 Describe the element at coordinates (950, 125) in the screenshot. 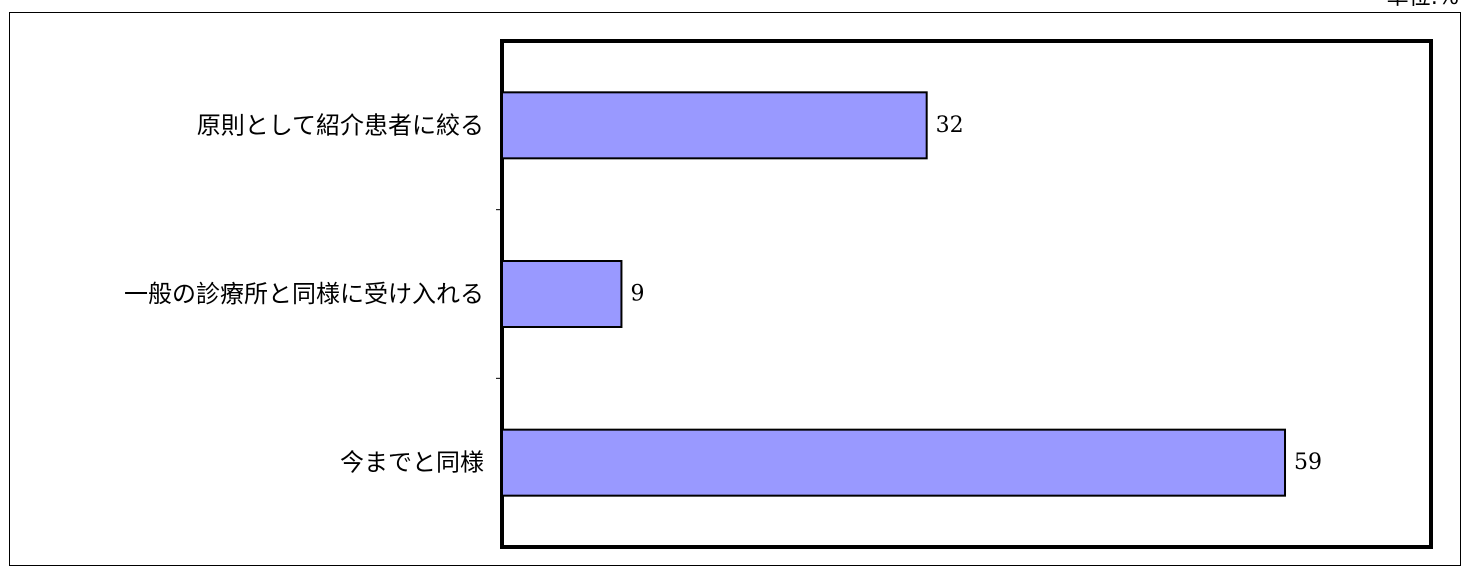

I see `data-label: 32` at that location.